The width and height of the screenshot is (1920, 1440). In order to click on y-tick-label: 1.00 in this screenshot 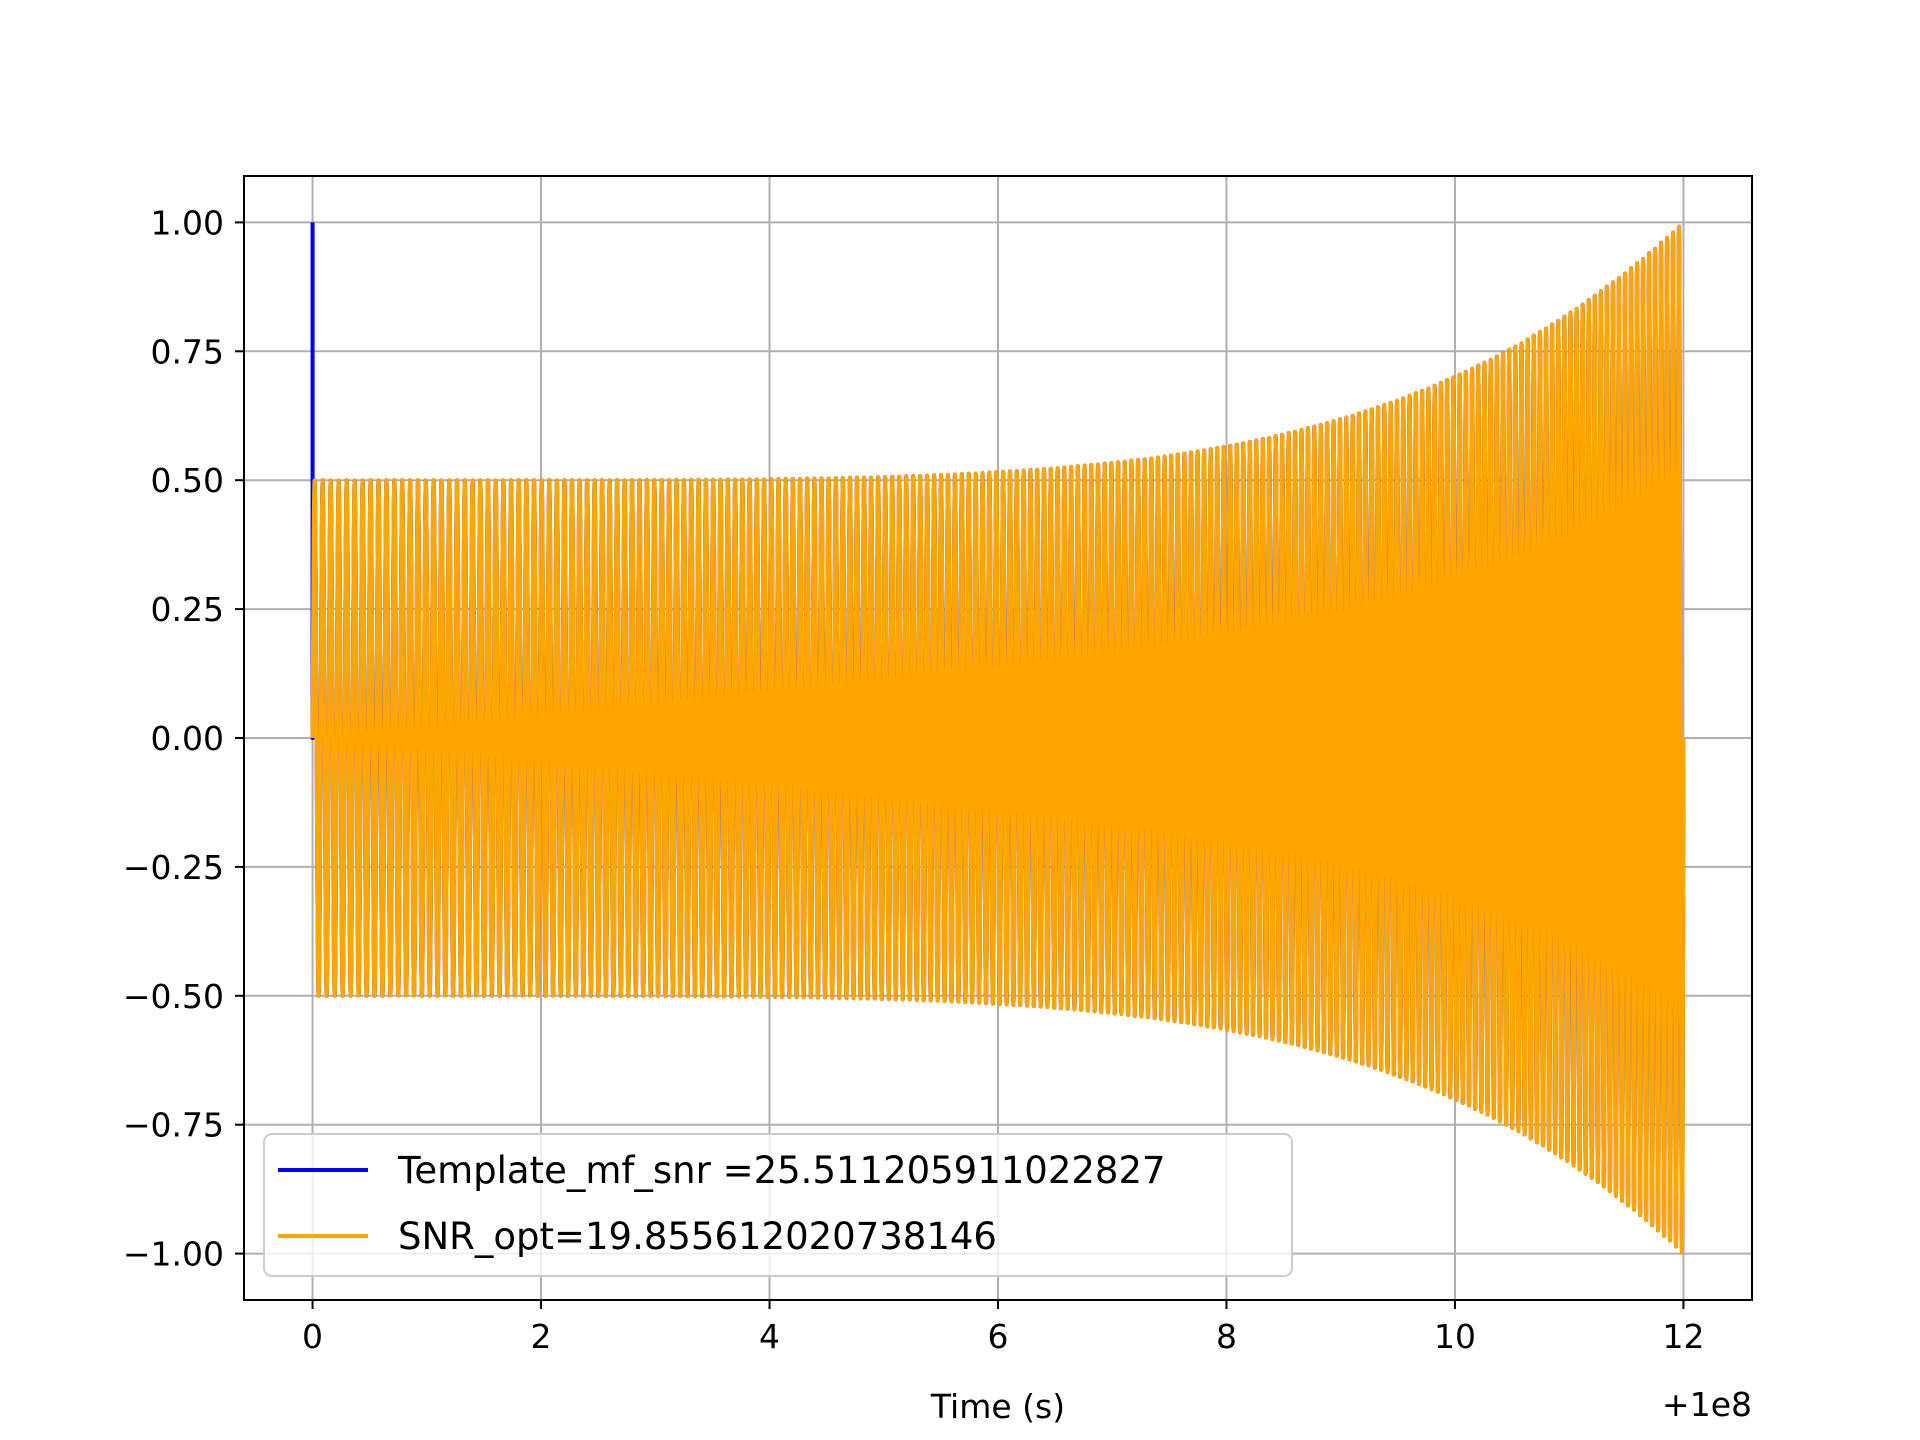, I will do `click(187, 222)`.